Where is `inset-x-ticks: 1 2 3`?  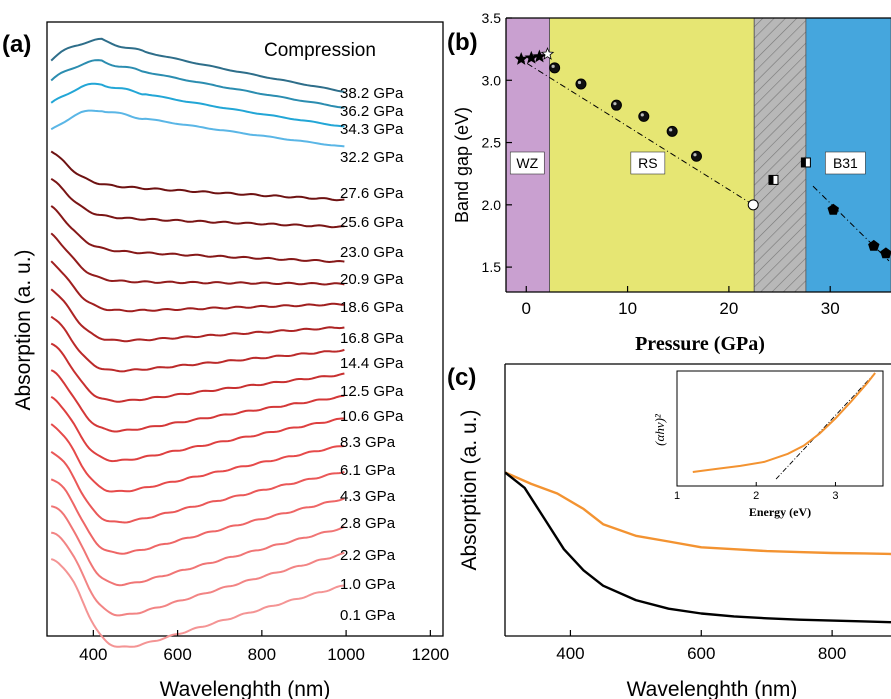
inset-x-ticks: 1 2 3 is located at coordinates (756, 492).